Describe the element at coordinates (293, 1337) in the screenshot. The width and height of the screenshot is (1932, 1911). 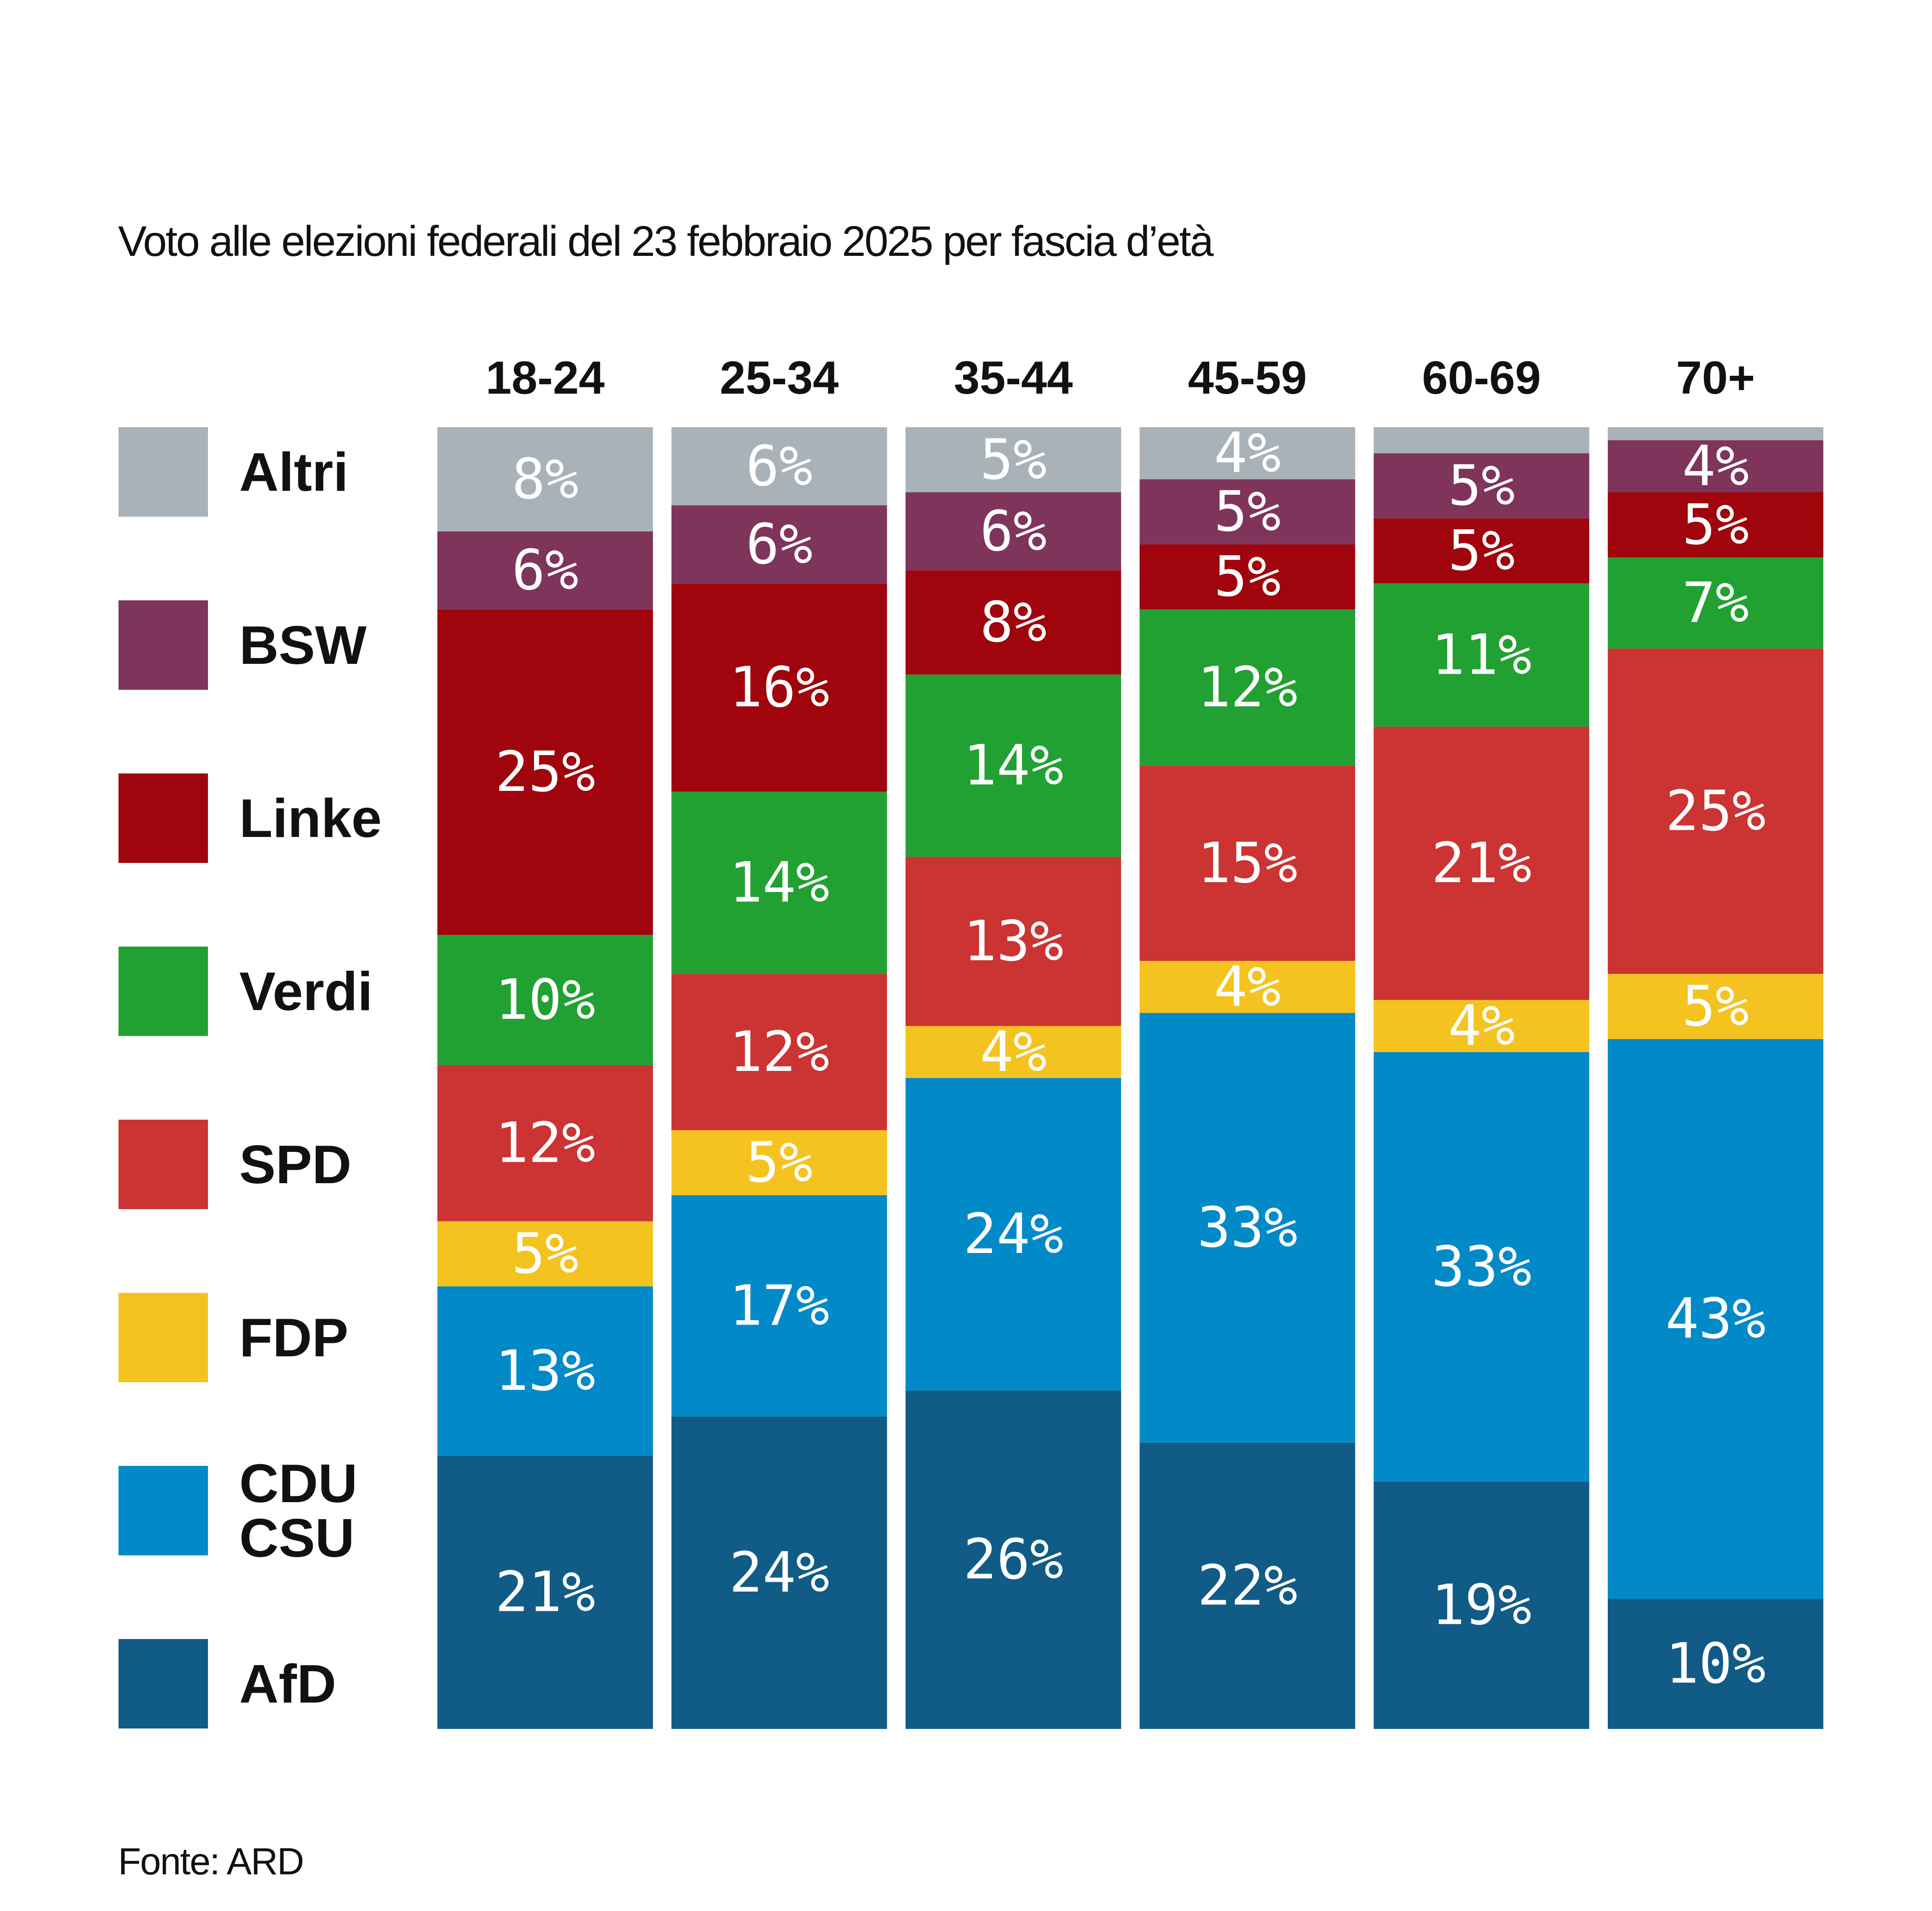
I see `legend-label-fdp: FDP` at that location.